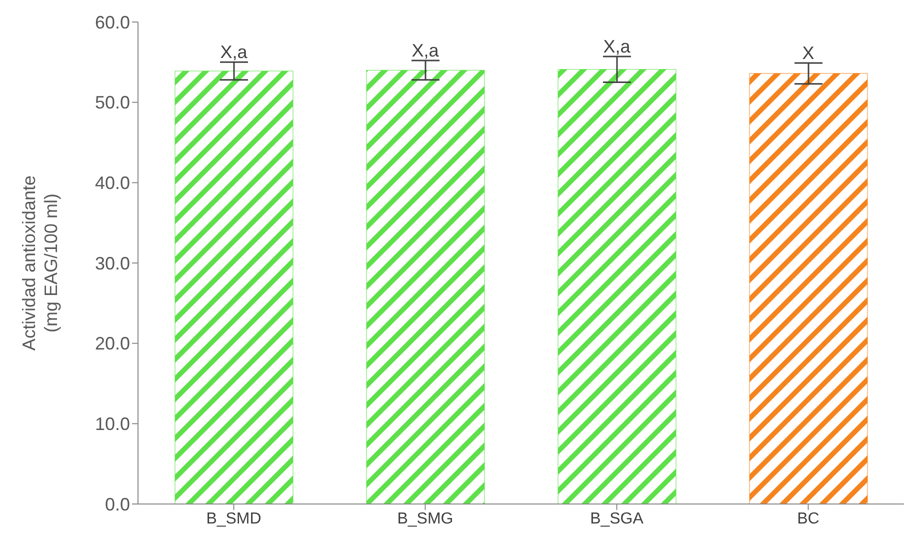 The height and width of the screenshot is (548, 914). I want to click on y-tick-label: 10.0, so click(112, 424).